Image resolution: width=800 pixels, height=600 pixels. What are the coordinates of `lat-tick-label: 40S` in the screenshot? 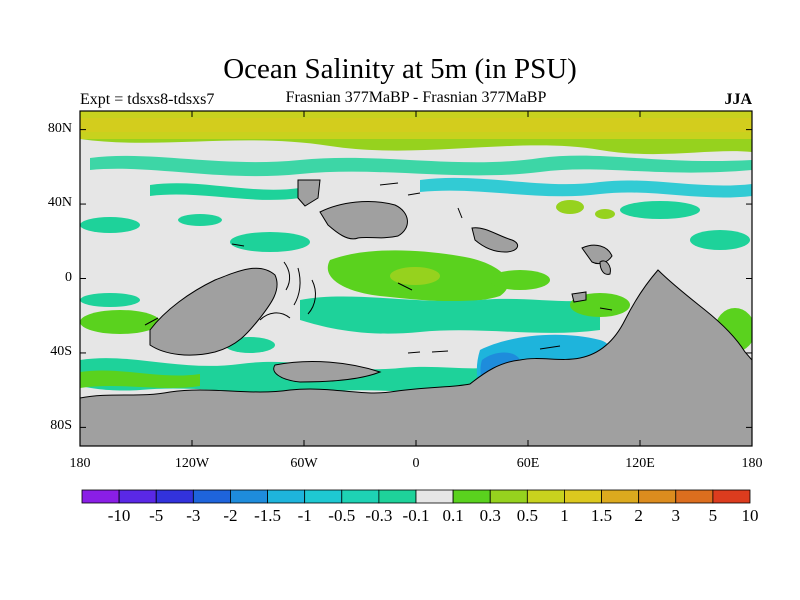 It's located at (61, 351).